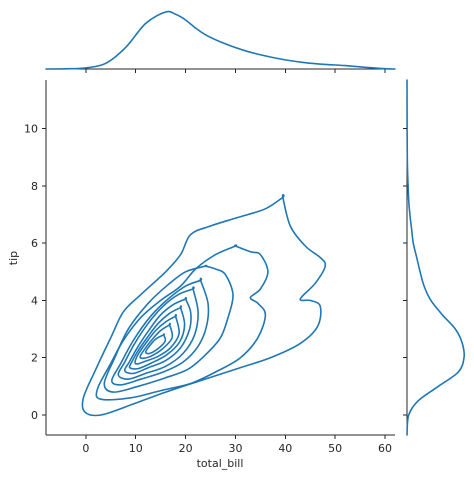 This screenshot has height=478, width=474. What do you see at coordinates (34, 243) in the screenshot?
I see `y-tick-label: 6` at bounding box center [34, 243].